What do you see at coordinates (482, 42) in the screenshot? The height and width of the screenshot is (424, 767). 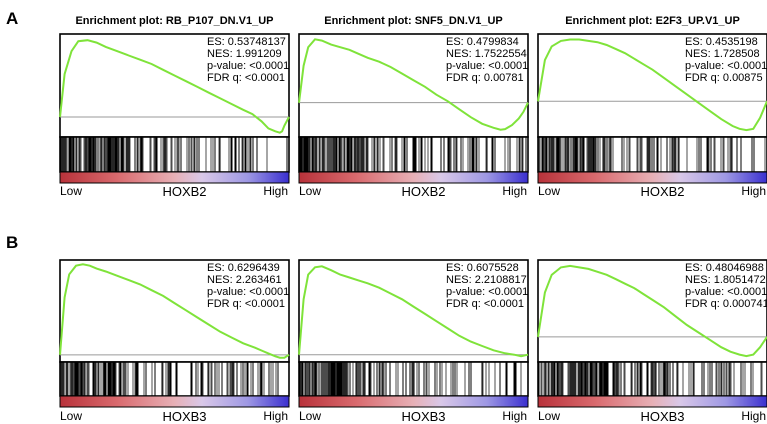 I see `stat-es: ES: 0.4799834` at bounding box center [482, 42].